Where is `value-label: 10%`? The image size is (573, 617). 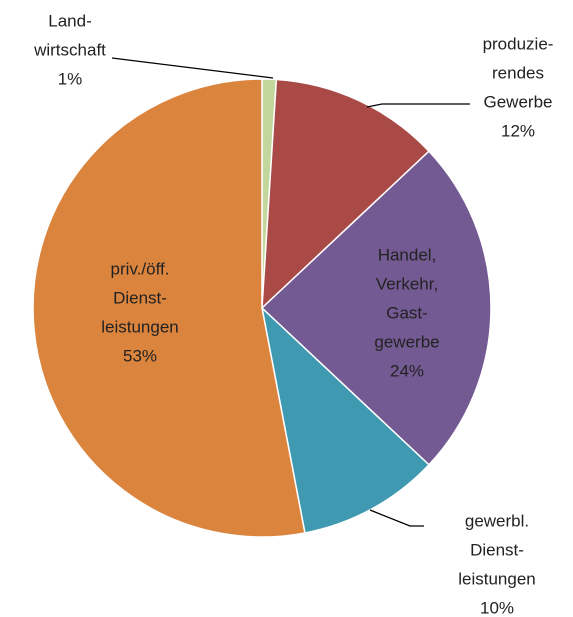
value-label: 10% is located at coordinates (497, 607).